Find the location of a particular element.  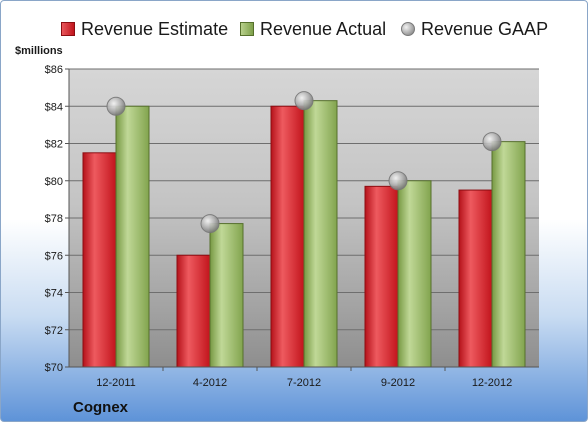

legend-label-gaap: Revenue GAAP is located at coordinates (485, 28).